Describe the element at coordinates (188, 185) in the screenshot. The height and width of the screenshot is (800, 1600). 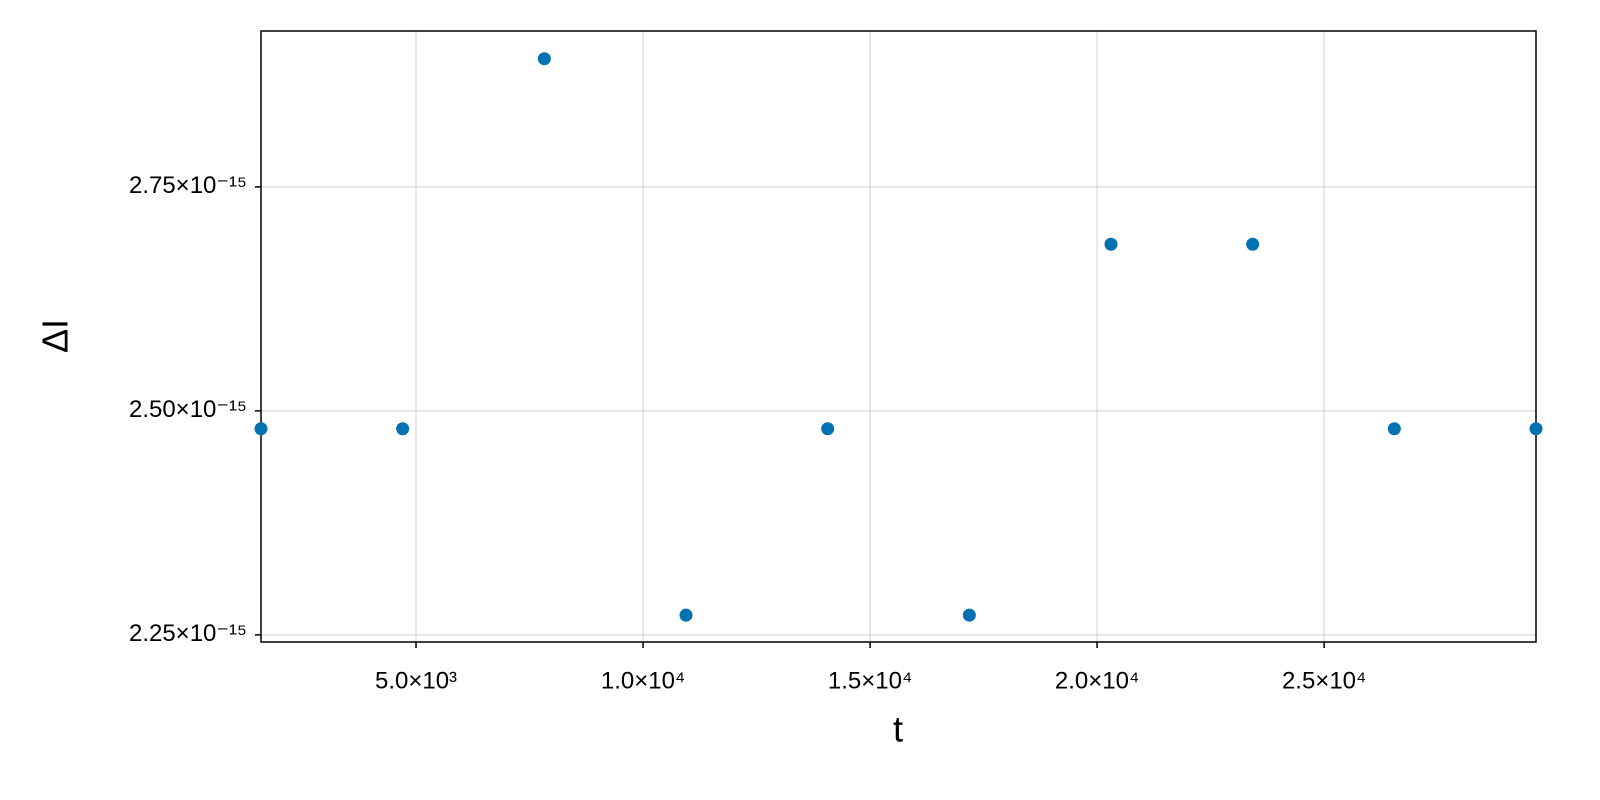
I see `y-tick-label: 2.75×10⁻¹⁵` at that location.